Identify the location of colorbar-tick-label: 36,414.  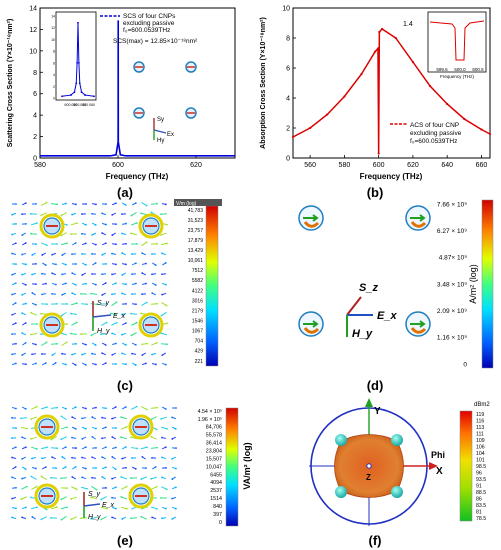
(214, 444).